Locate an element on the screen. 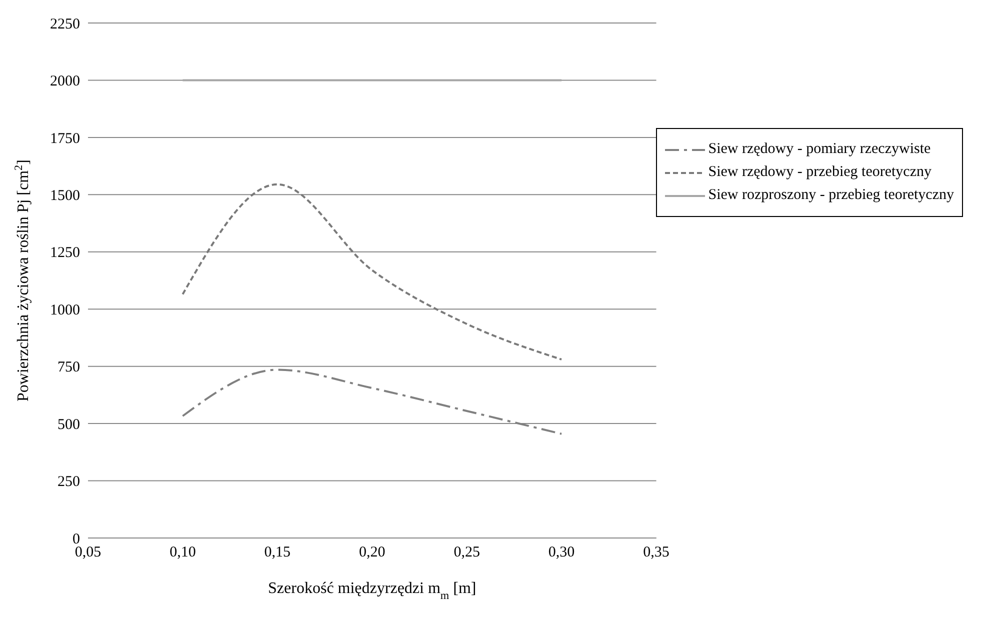 The height and width of the screenshot is (621, 981). x-tick-label: 0,15 is located at coordinates (277, 552).